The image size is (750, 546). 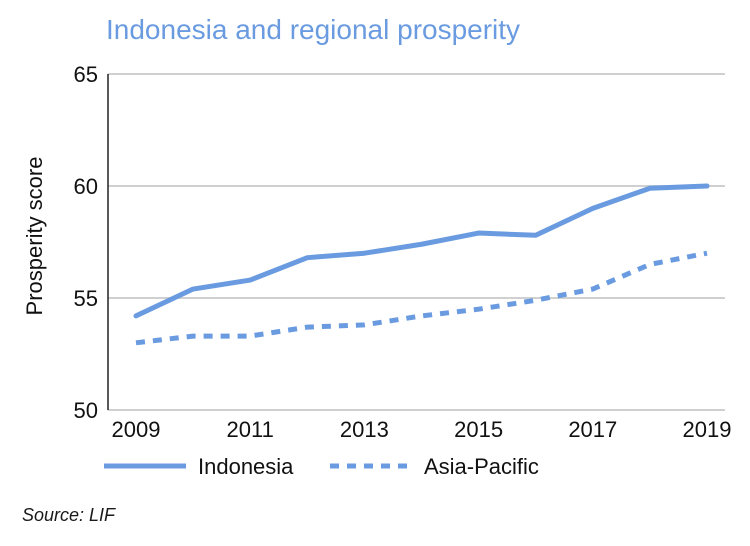 I want to click on x-tick-labels: 2009 2011 2013 2015 2017 2019, so click(x=422, y=429).